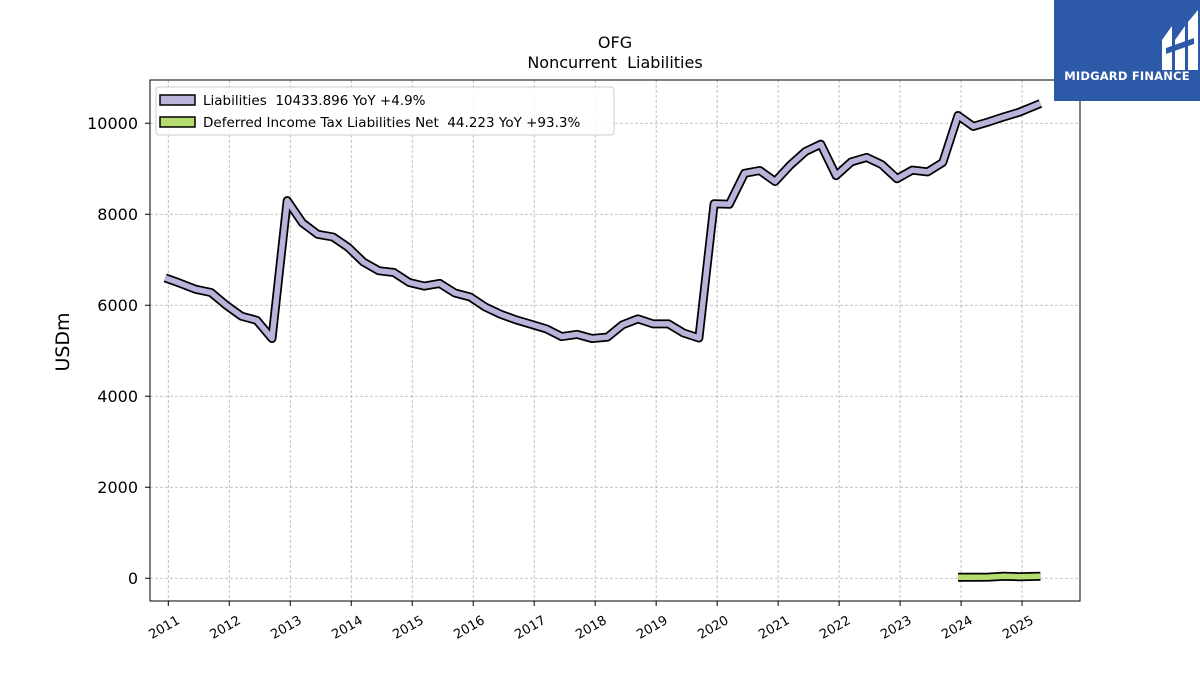 This screenshot has width=1200, height=675. I want to click on series-line, so click(999, 576).